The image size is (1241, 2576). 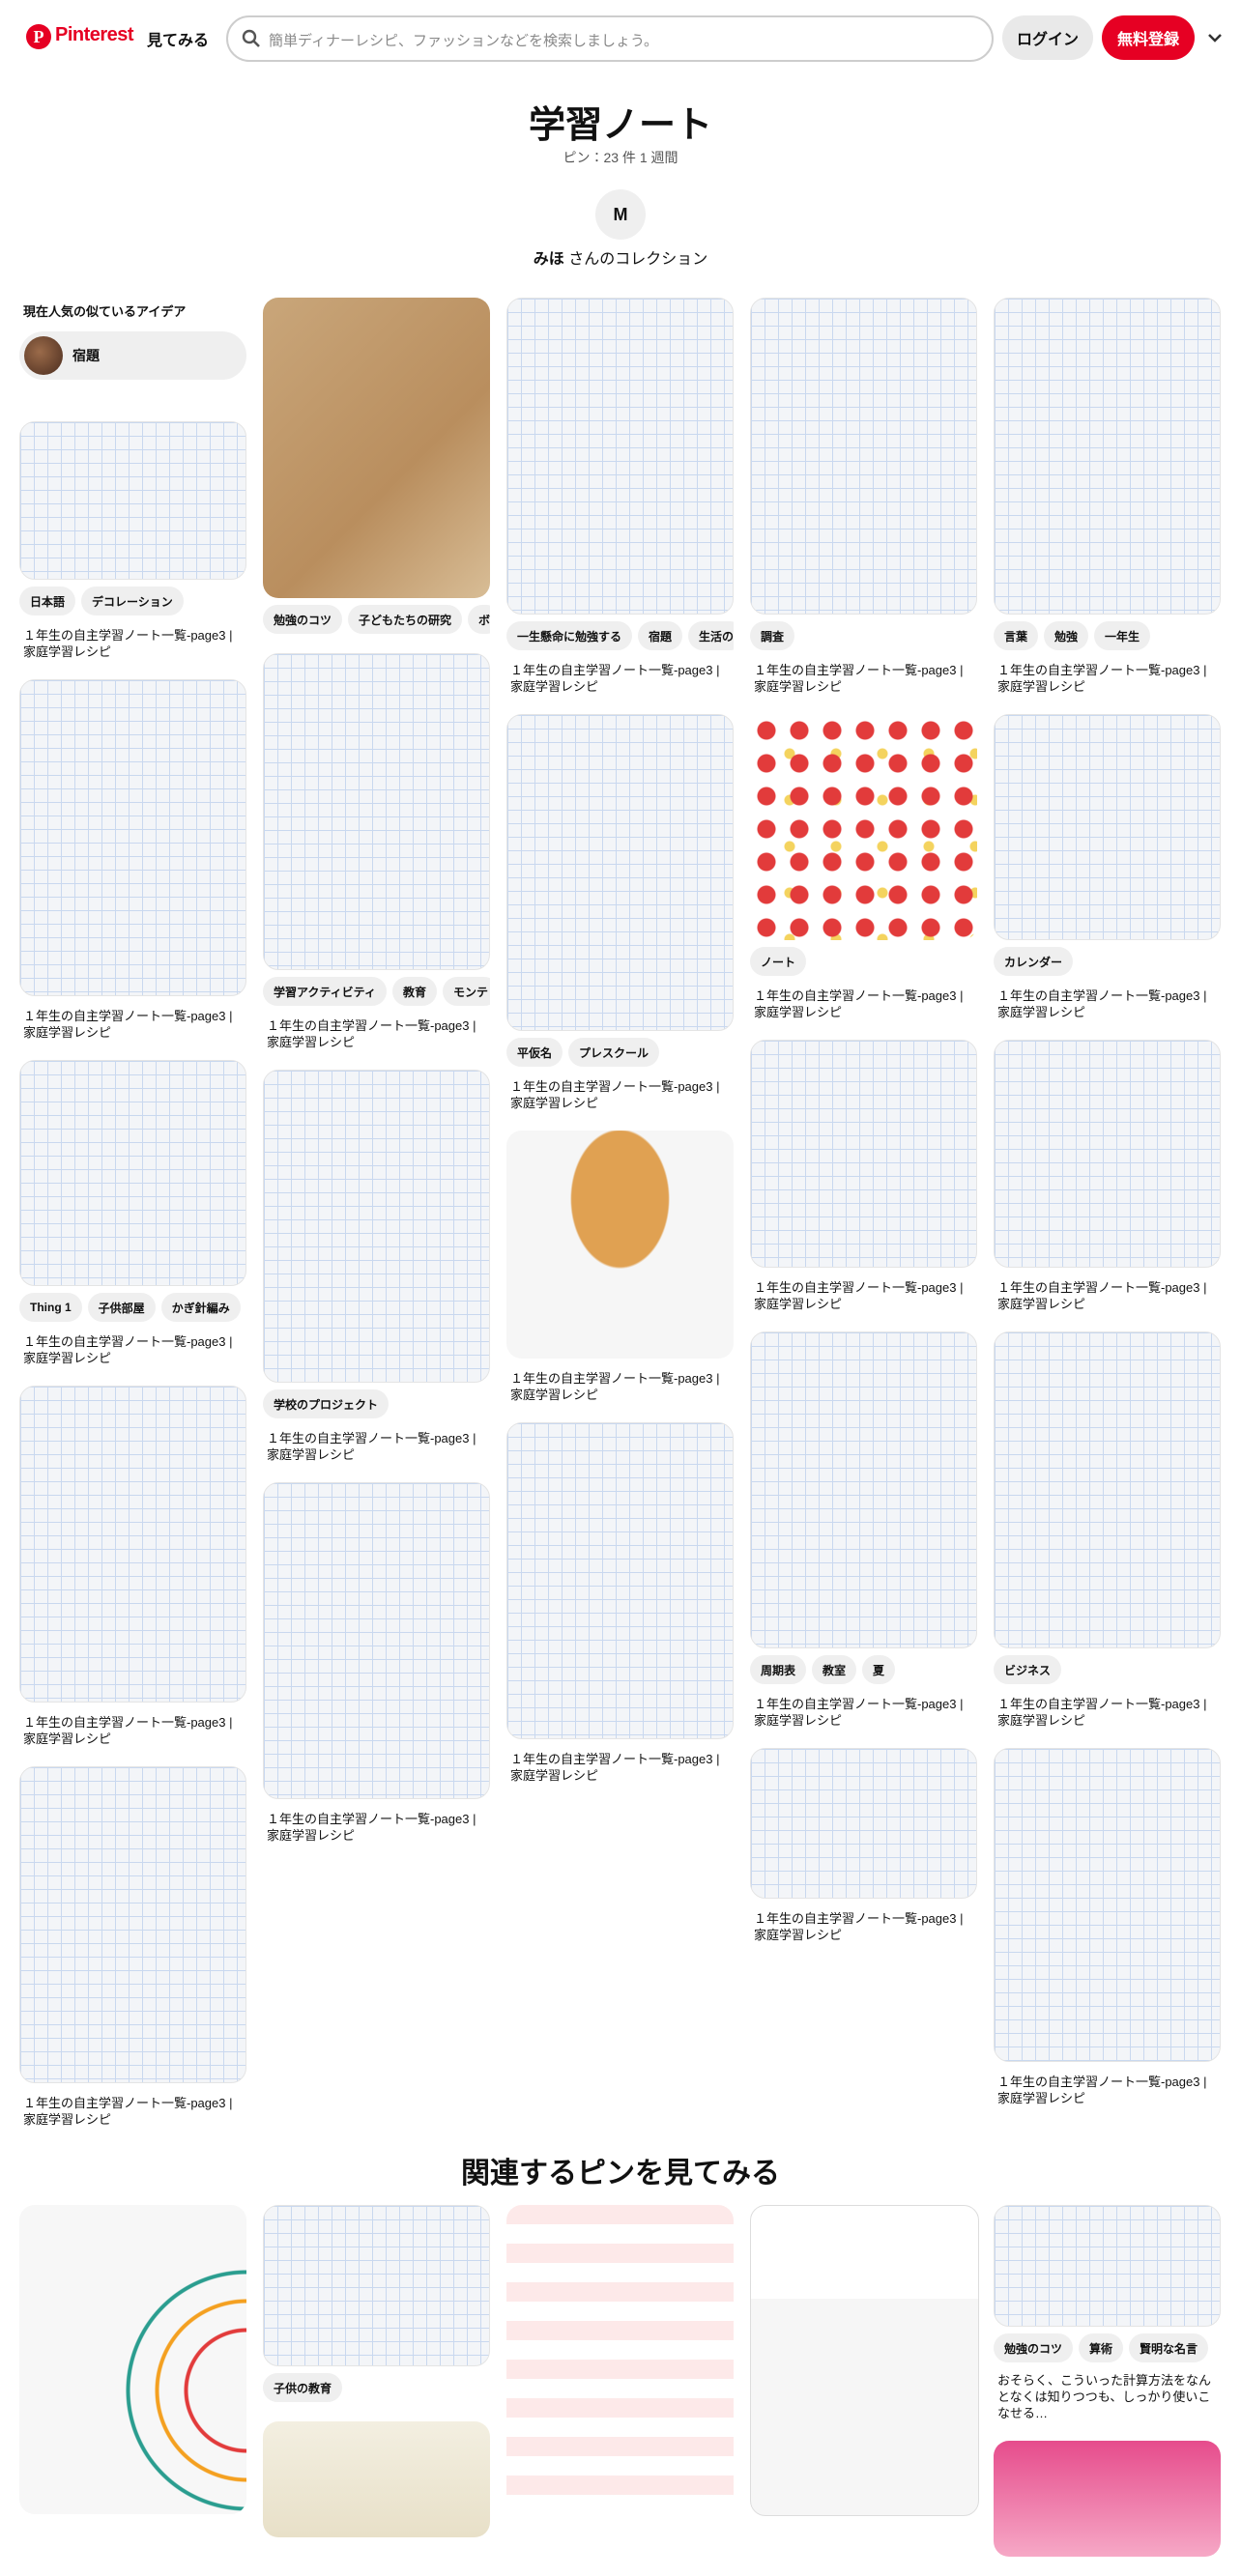 I want to click on logo: Pinterest, so click(x=94, y=35).